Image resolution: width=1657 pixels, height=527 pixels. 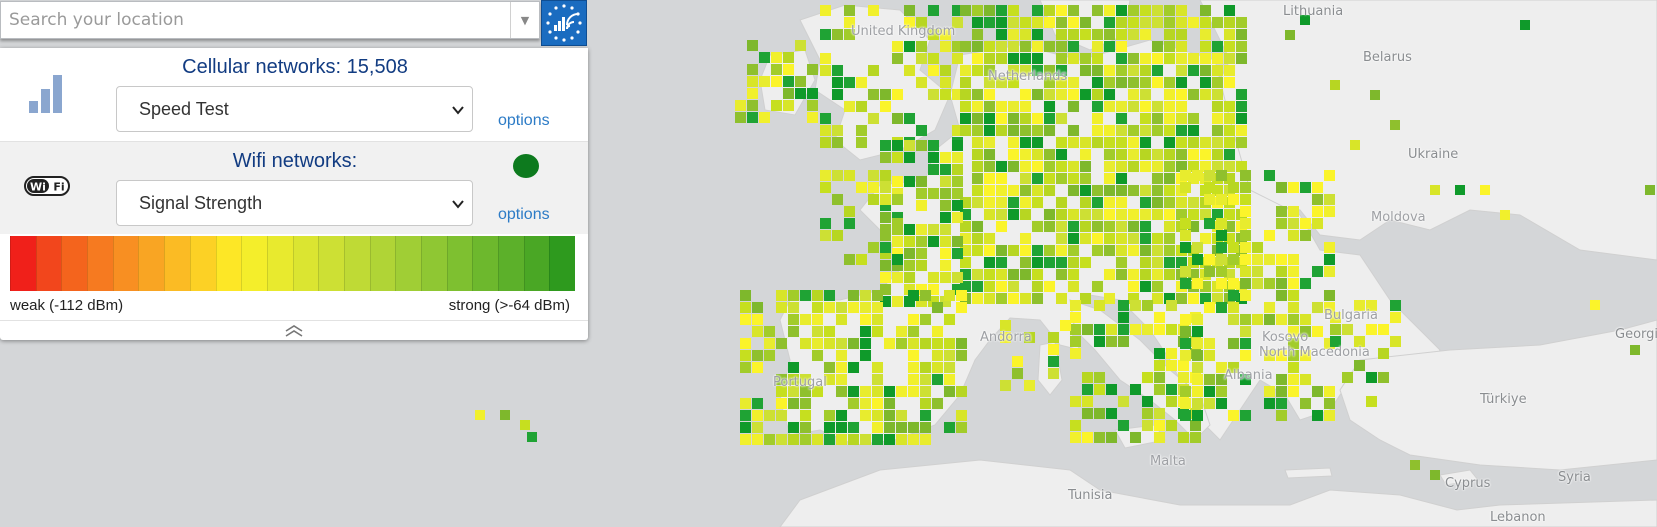 I want to click on eu-wifi-logo-button, so click(x=564, y=23).